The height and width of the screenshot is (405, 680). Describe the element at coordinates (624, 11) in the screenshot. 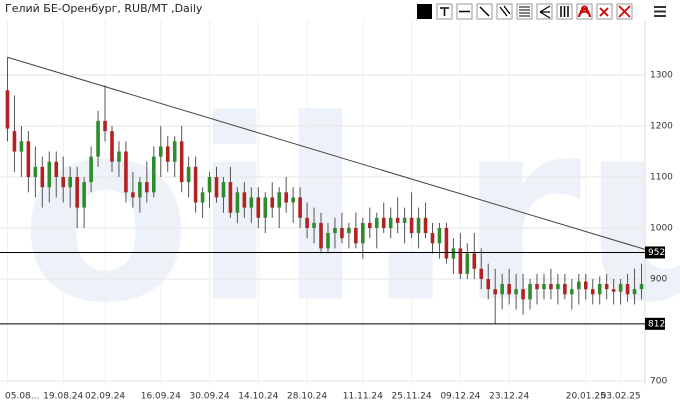

I see `delete-all` at that location.